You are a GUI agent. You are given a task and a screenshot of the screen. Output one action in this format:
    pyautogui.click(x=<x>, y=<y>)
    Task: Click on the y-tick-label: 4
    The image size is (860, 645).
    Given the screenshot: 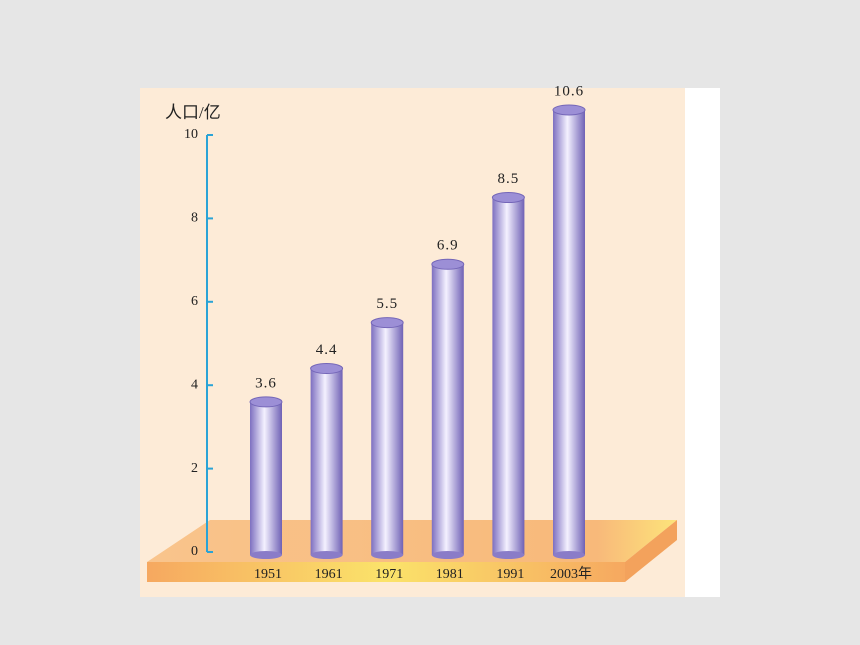 What is the action you would take?
    pyautogui.click(x=194, y=384)
    